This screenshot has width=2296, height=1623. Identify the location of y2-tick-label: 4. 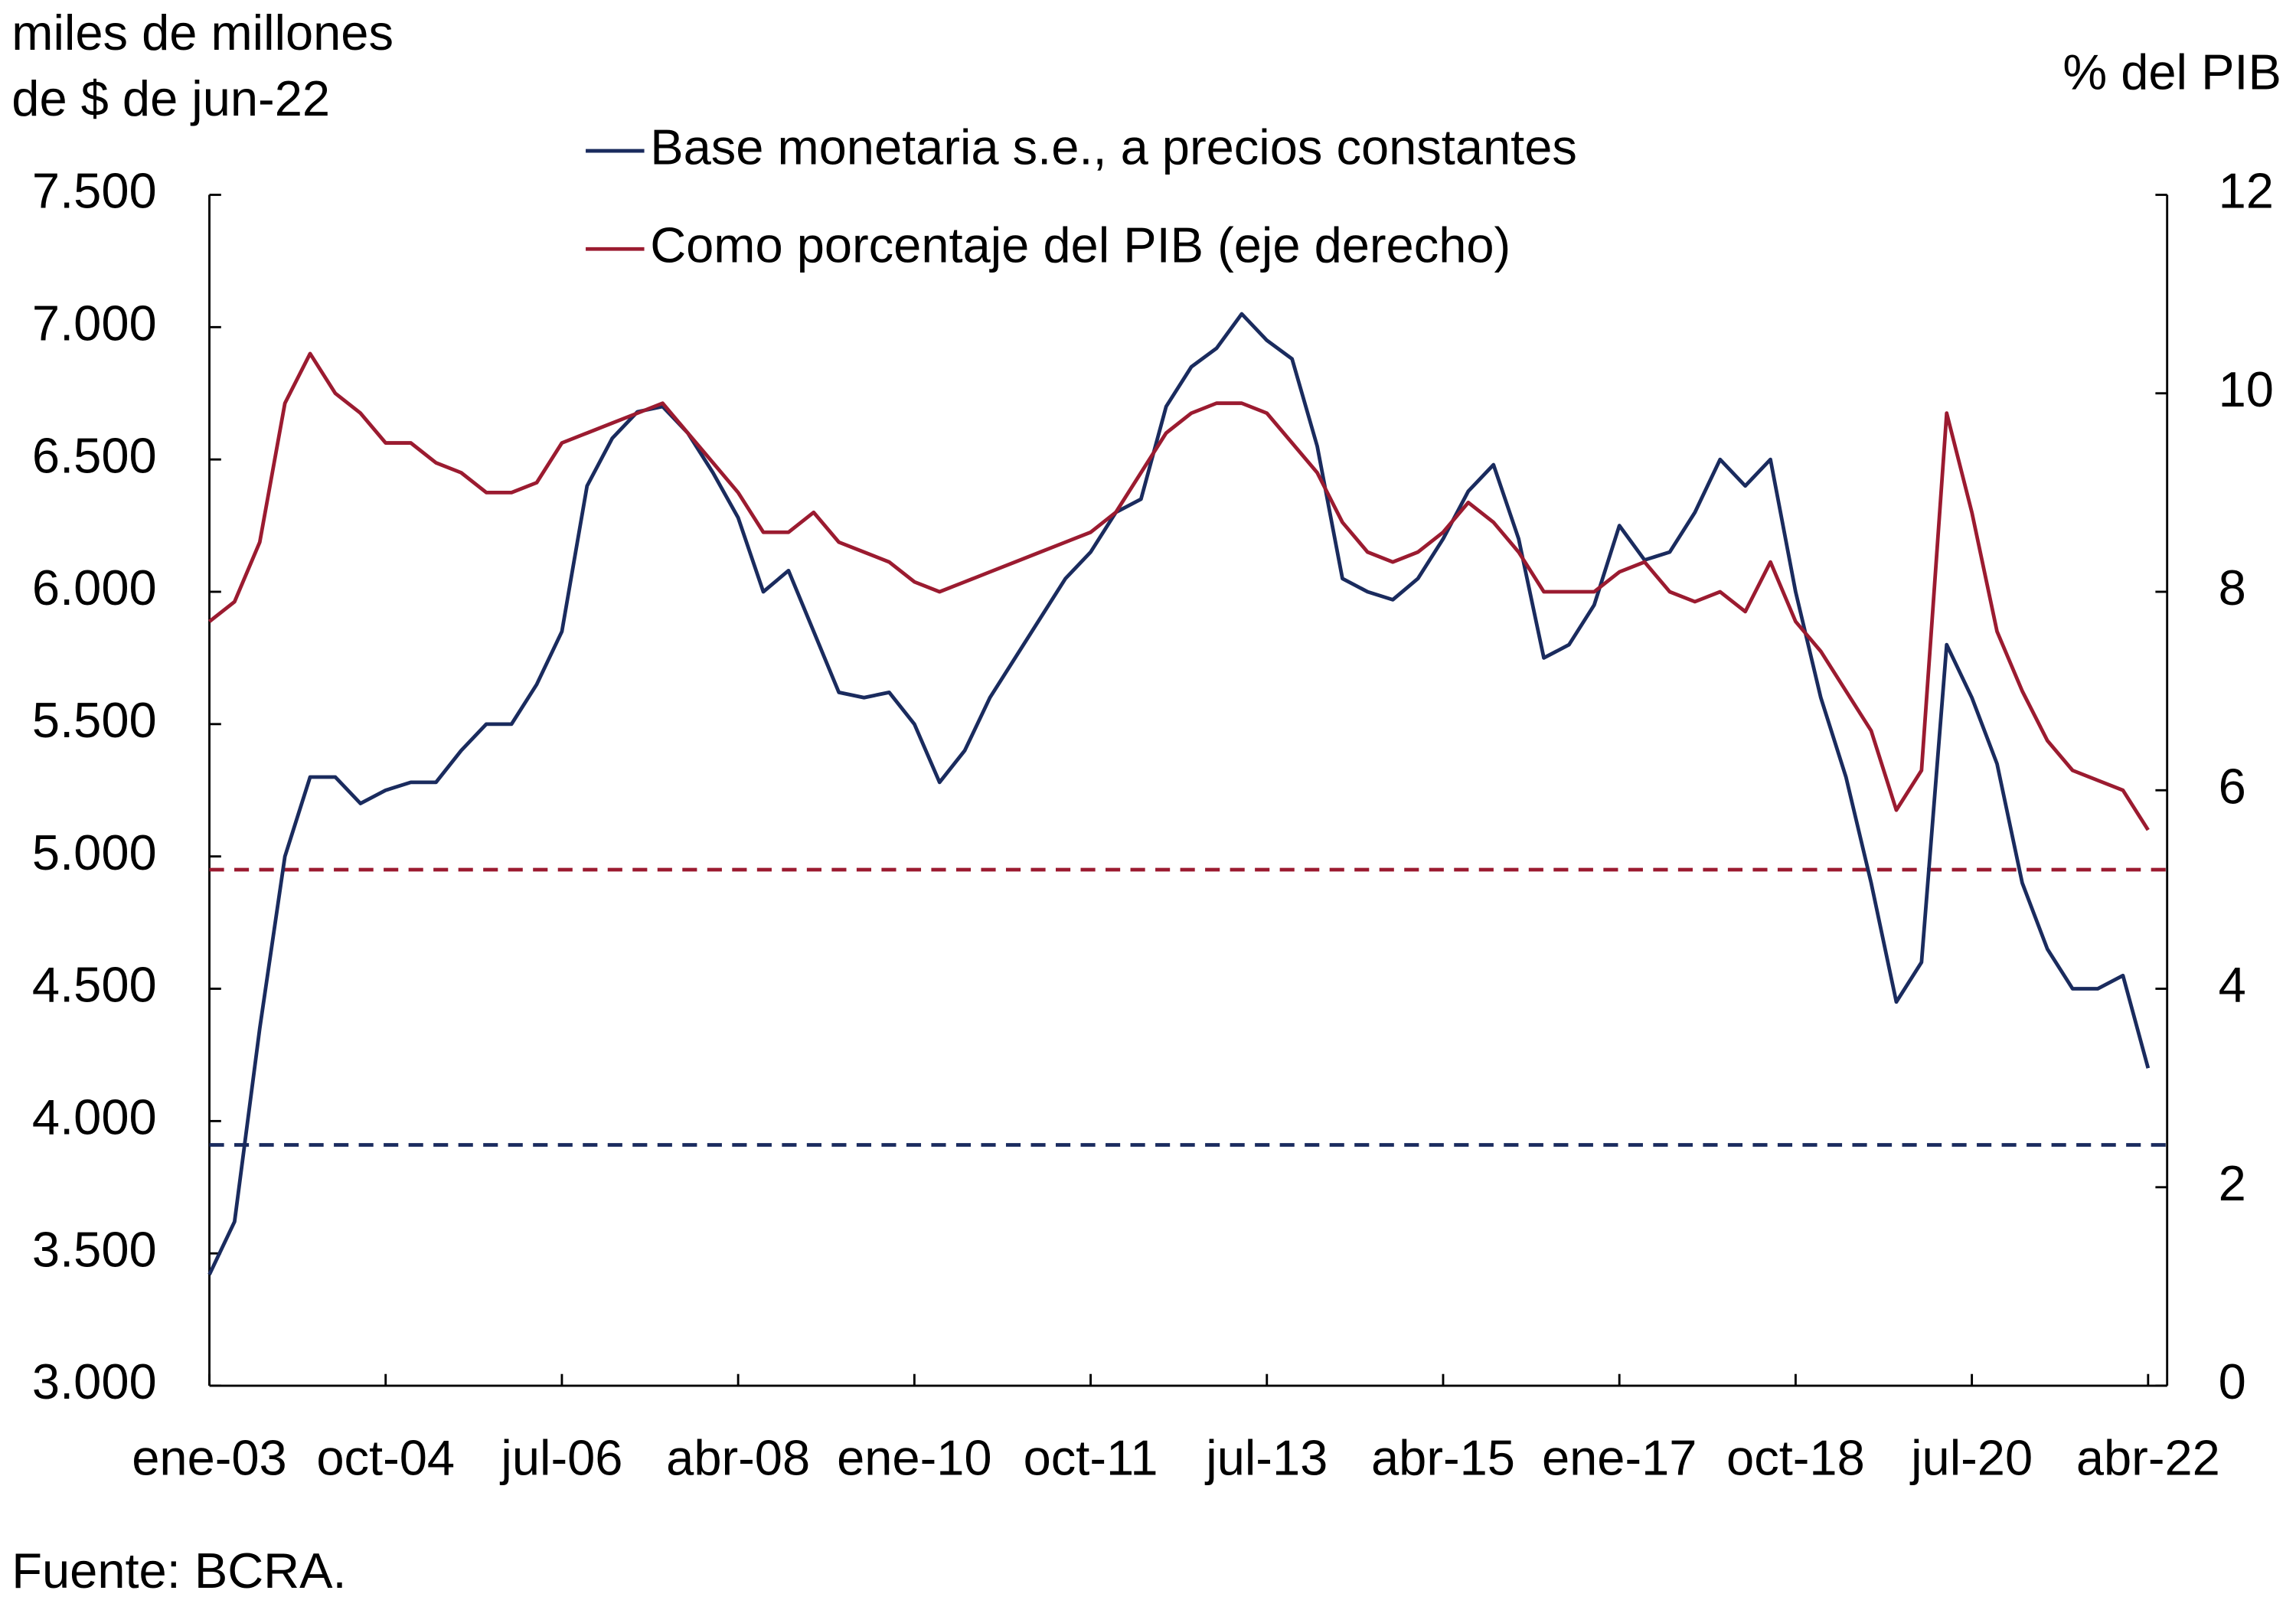
(2232, 985).